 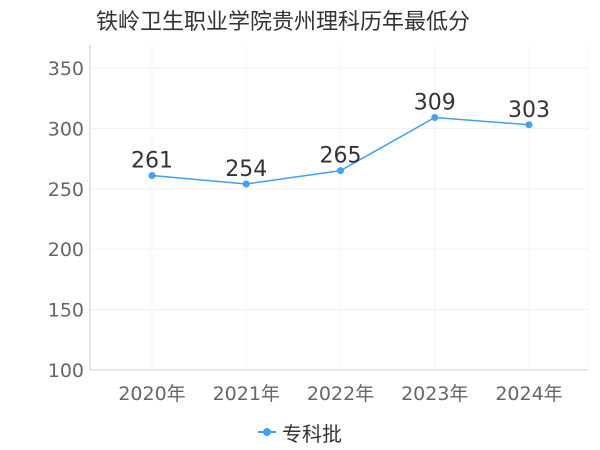 I want to click on data-label: 254, so click(x=246, y=169).